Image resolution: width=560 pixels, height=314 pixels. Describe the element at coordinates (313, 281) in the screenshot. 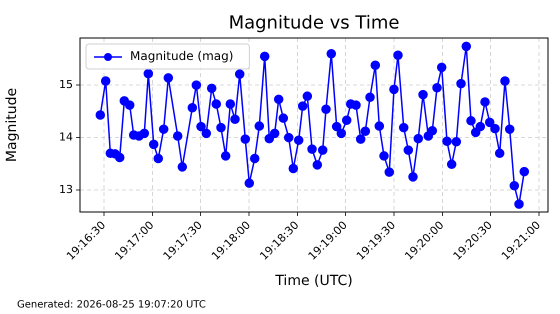

I see `x-axis-title: Time (UTC)` at that location.